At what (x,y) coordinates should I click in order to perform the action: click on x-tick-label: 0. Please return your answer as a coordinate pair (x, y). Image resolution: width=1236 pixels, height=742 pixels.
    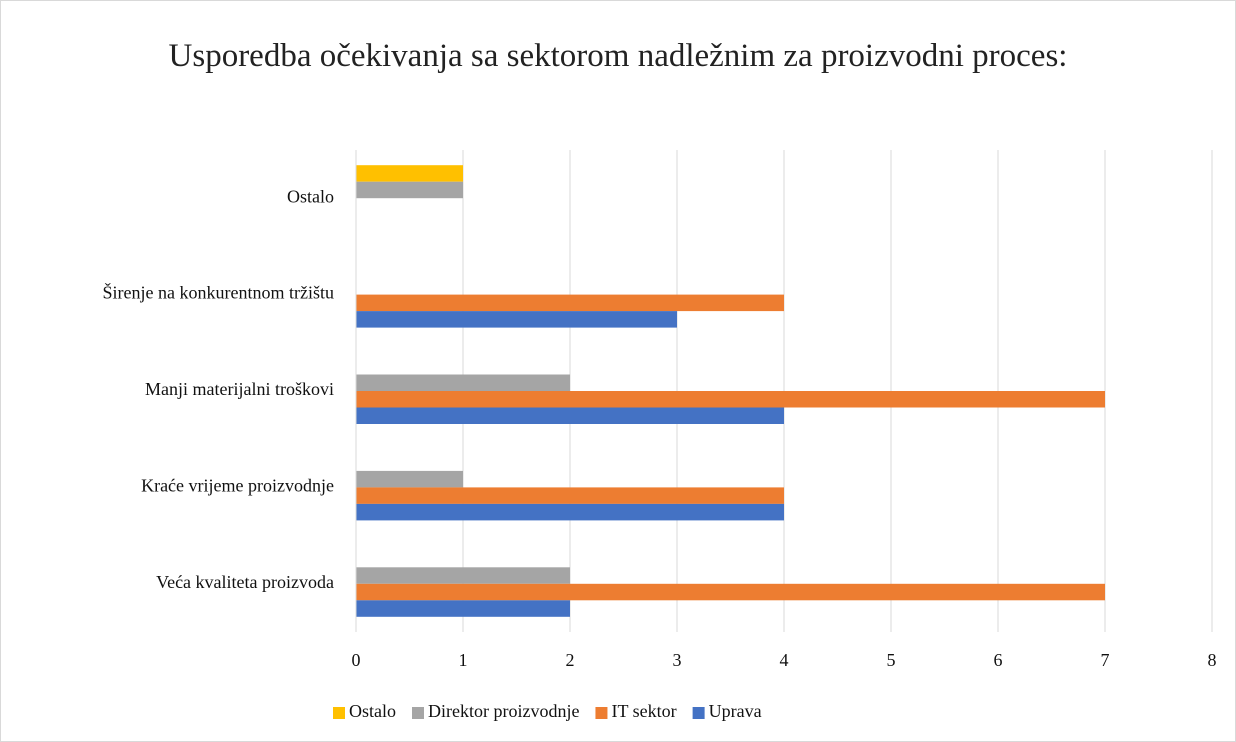
    Looking at the image, I should click on (356, 660).